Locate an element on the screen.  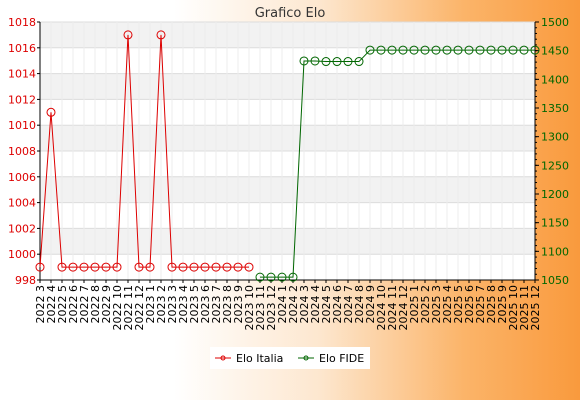
right-tick-label: 1050 is located at coordinates (555, 280).